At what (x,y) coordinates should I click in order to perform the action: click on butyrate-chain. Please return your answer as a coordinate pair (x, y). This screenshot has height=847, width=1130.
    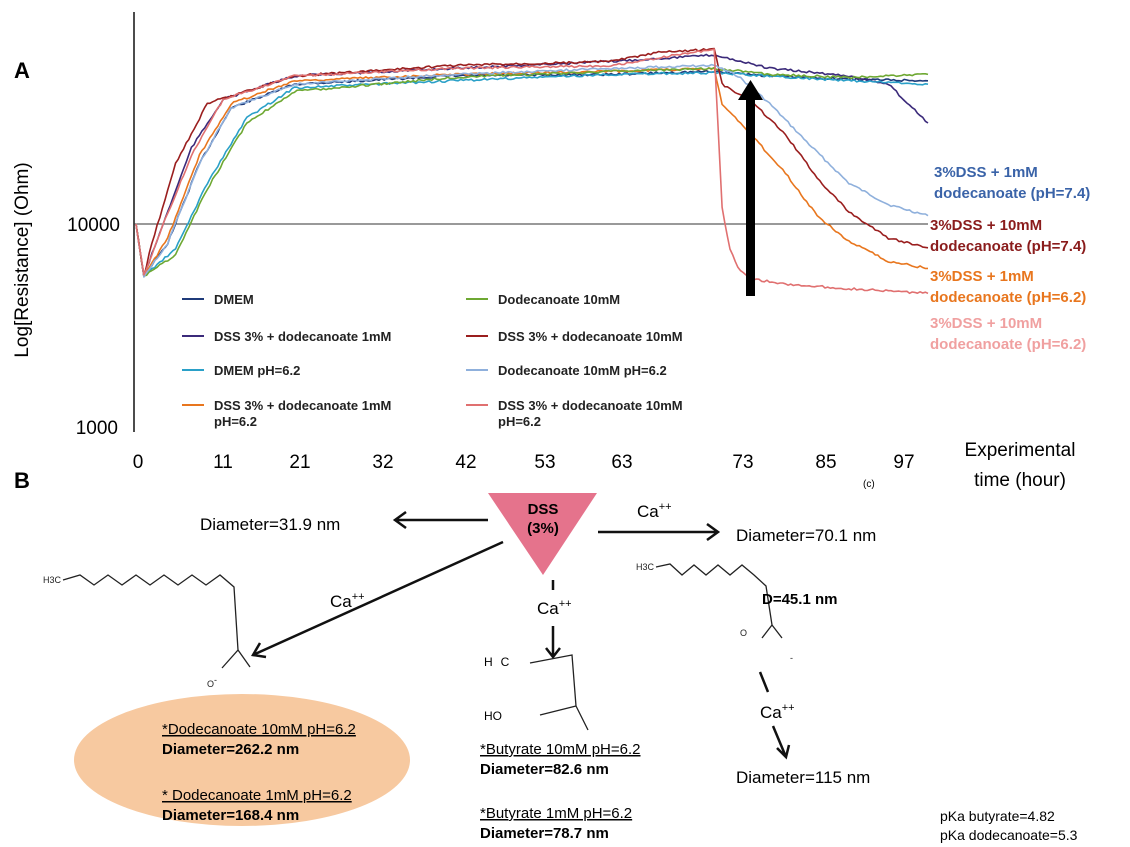
    Looking at the image, I should click on (559, 692).